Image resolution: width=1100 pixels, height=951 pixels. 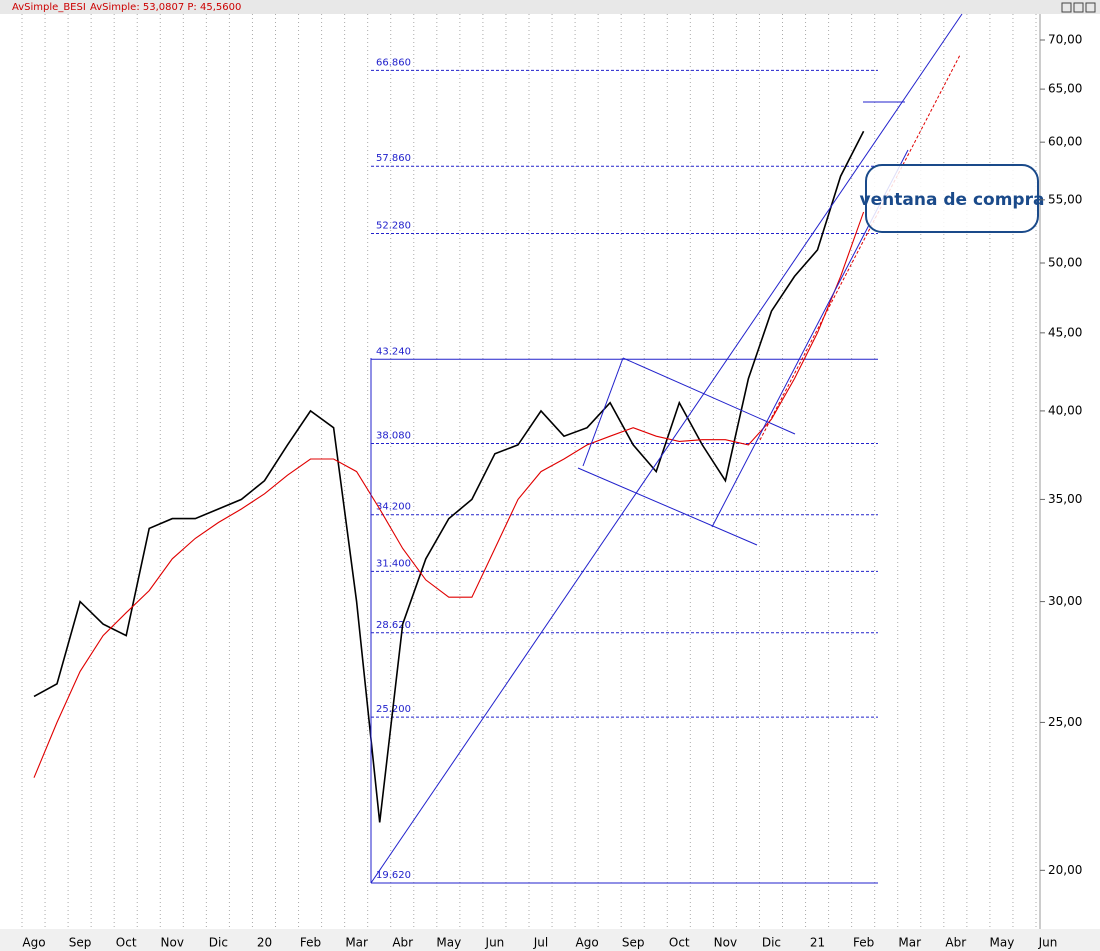 What do you see at coordinates (1065, 199) in the screenshot?
I see `y-tick-label: 55,00` at bounding box center [1065, 199].